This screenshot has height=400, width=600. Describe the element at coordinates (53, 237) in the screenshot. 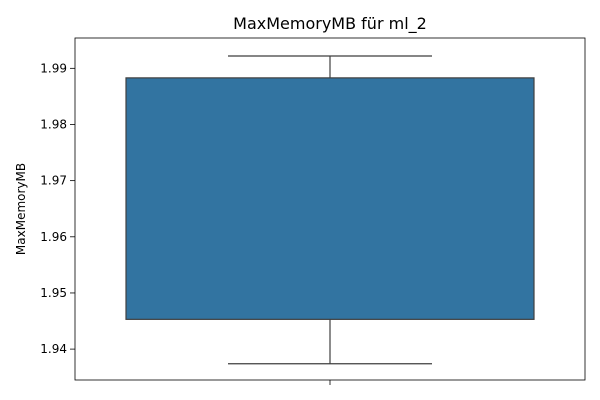

I see `y-tick-label: 1.96` at that location.